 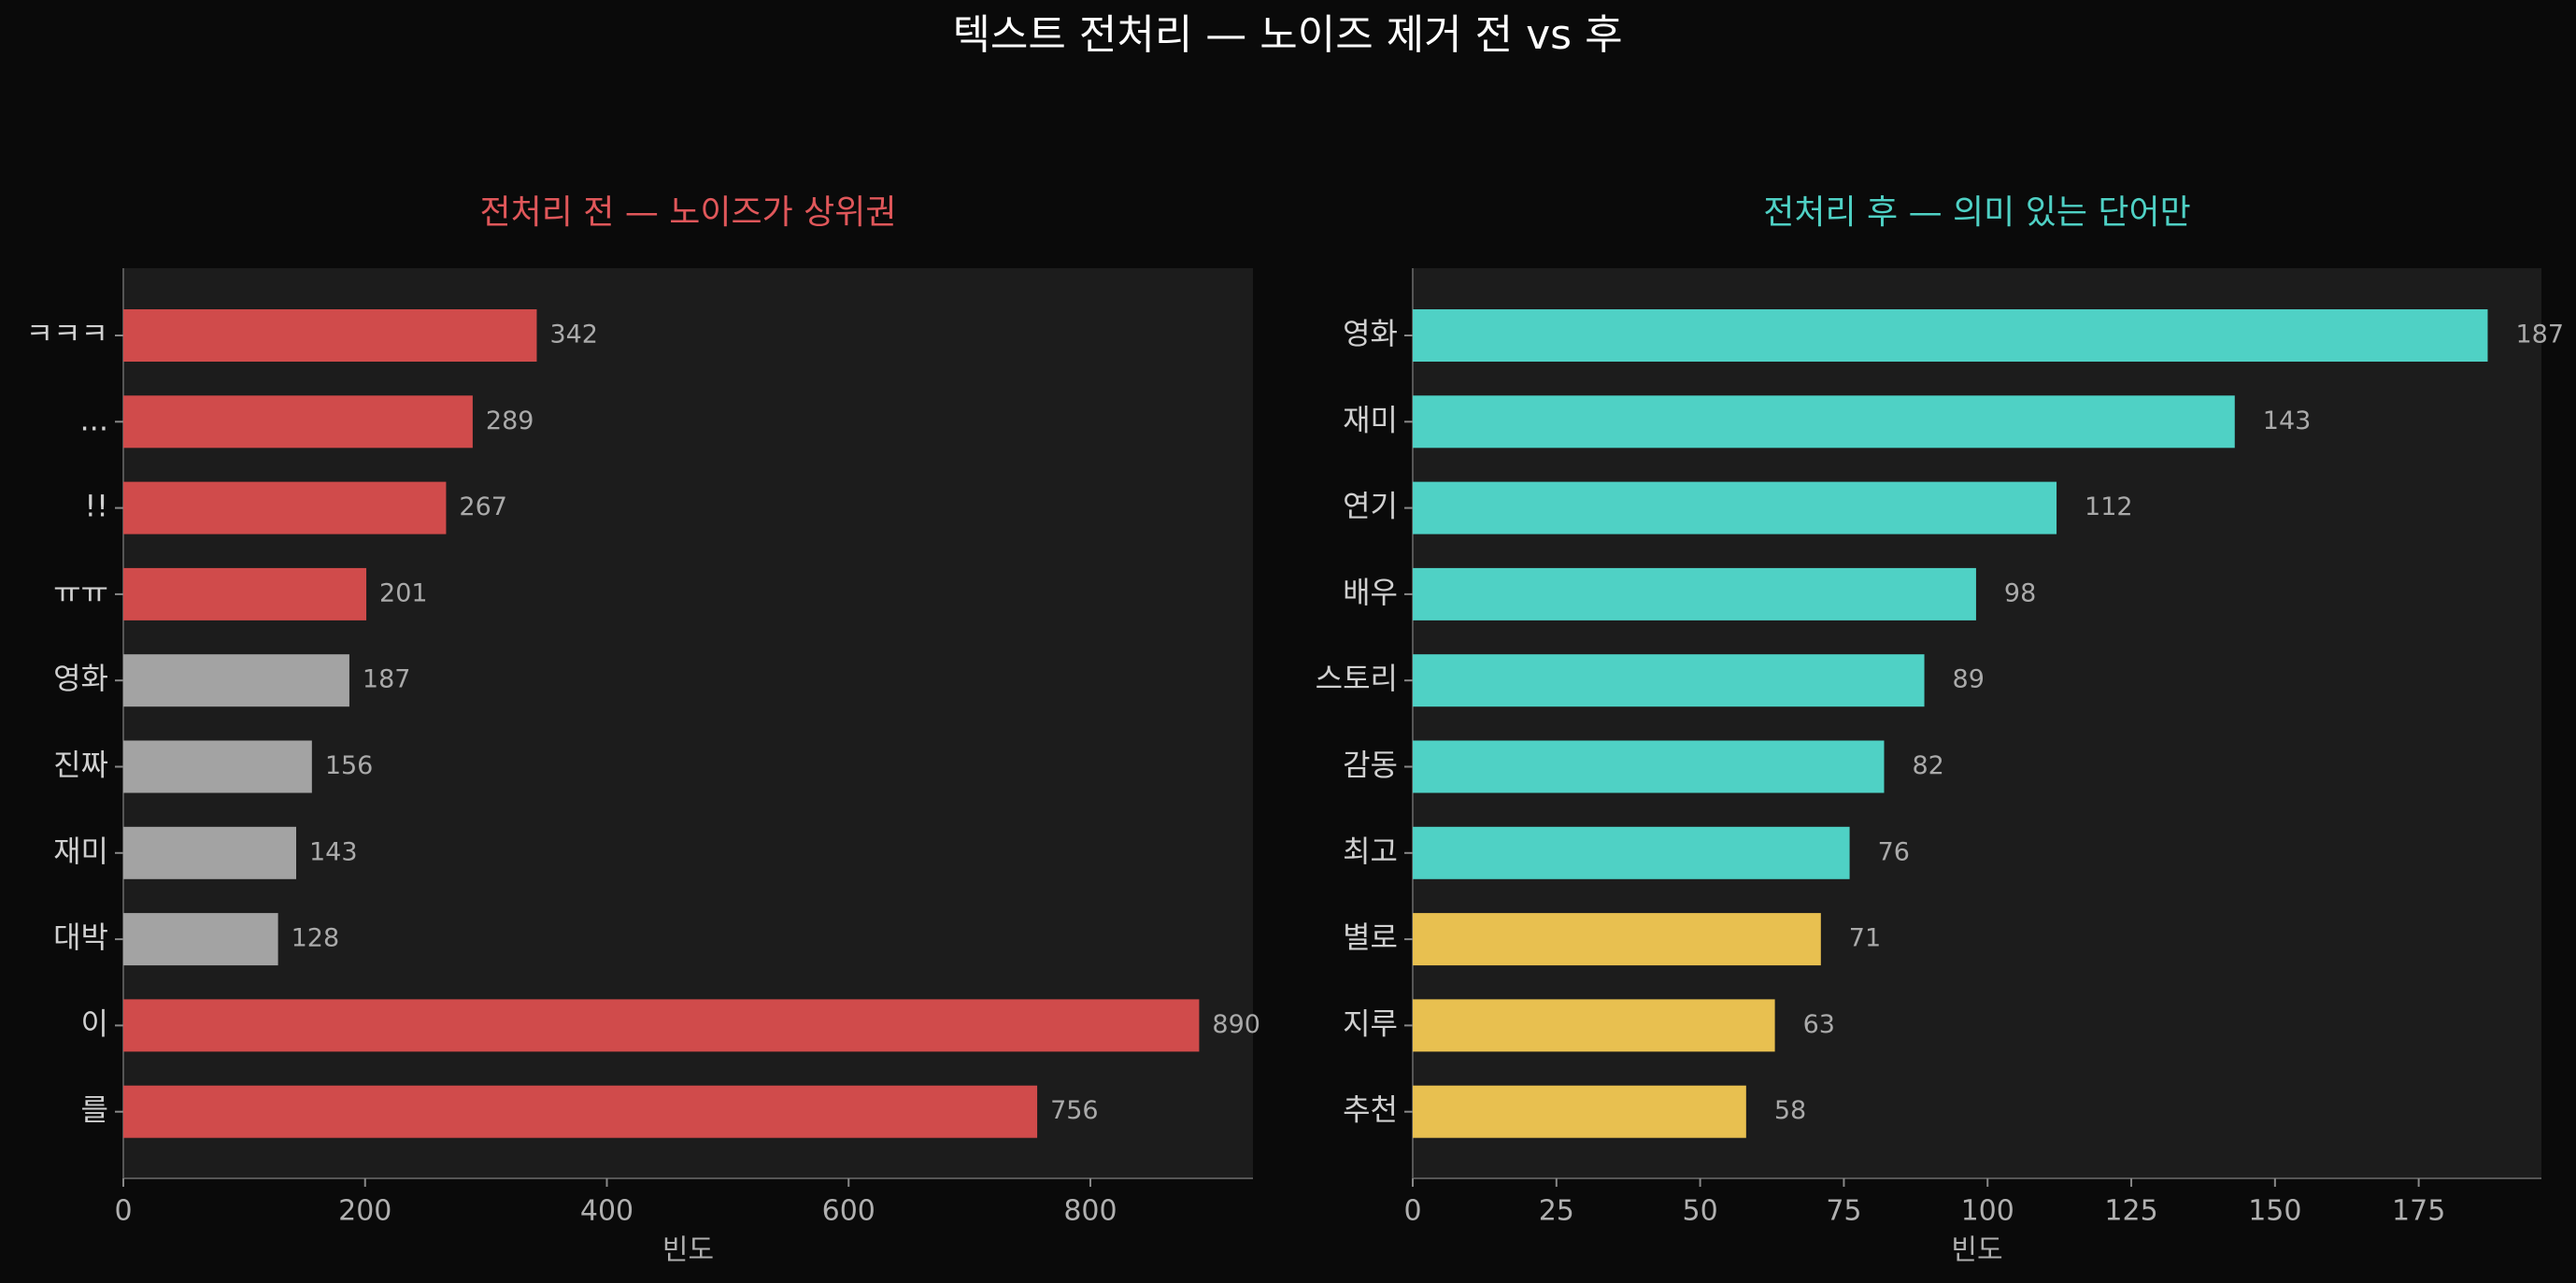 What do you see at coordinates (2130, 1211) in the screenshot?
I see `x-tick-label: 125` at bounding box center [2130, 1211].